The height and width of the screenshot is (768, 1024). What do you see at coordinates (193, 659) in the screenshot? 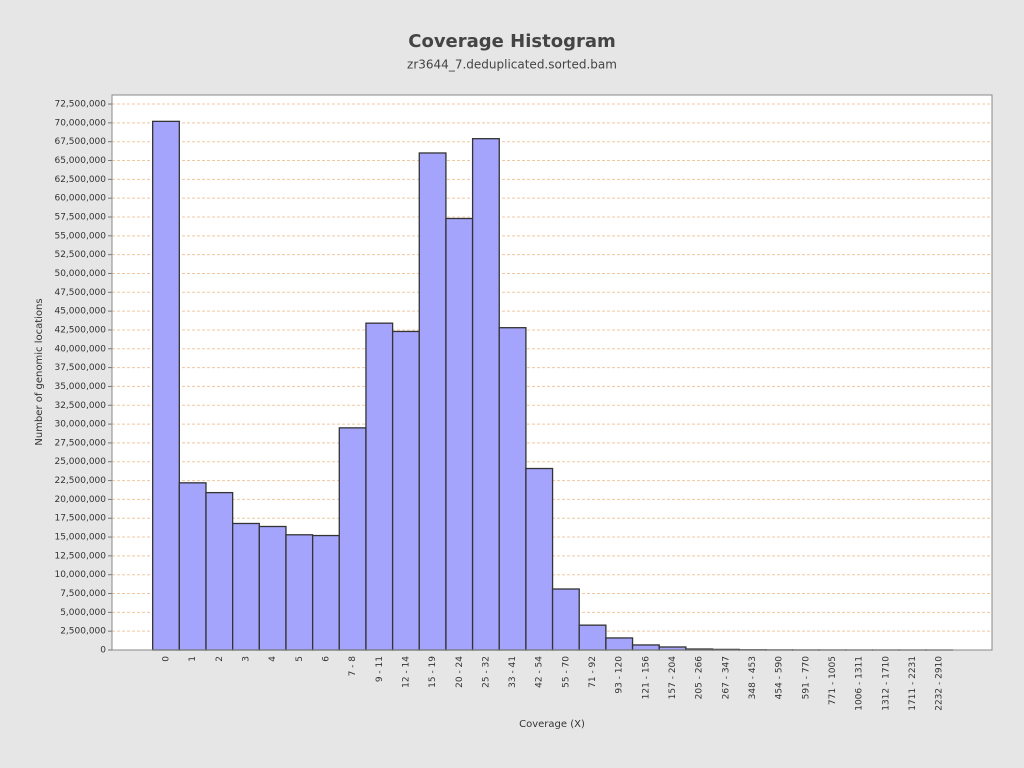
I see `x-tick-label: 1` at bounding box center [193, 659].